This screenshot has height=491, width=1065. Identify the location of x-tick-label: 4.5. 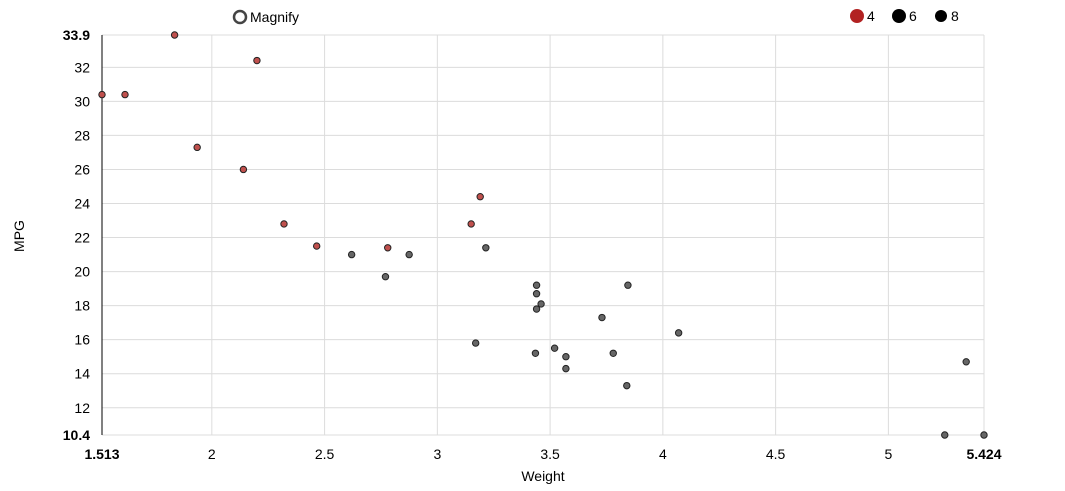
(776, 454).